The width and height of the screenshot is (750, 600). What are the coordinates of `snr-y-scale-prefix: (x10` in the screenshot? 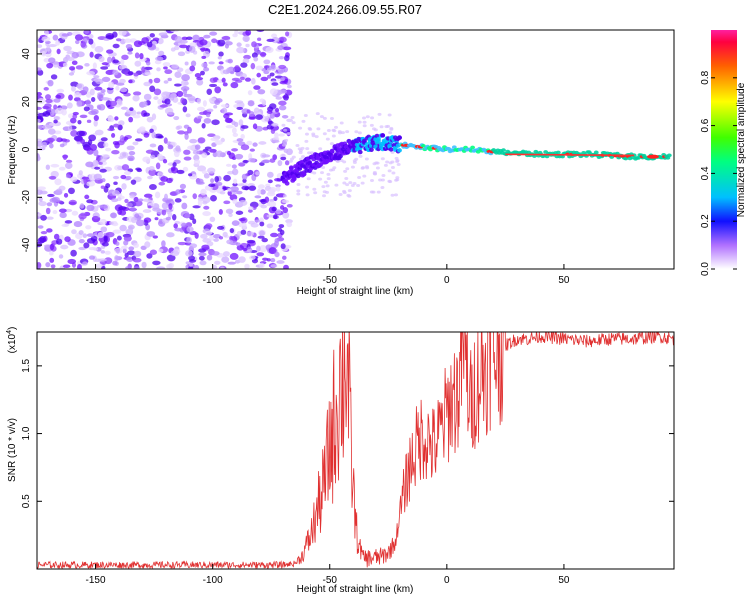 It's located at (12, 343).